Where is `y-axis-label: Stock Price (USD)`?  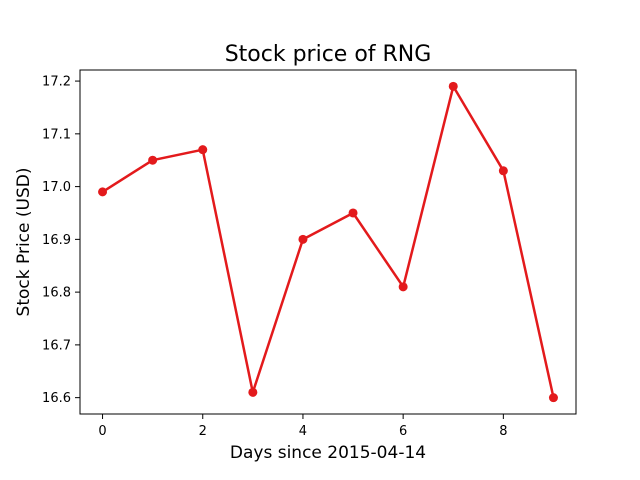 y-axis-label: Stock Price (USD) is located at coordinates (24, 242).